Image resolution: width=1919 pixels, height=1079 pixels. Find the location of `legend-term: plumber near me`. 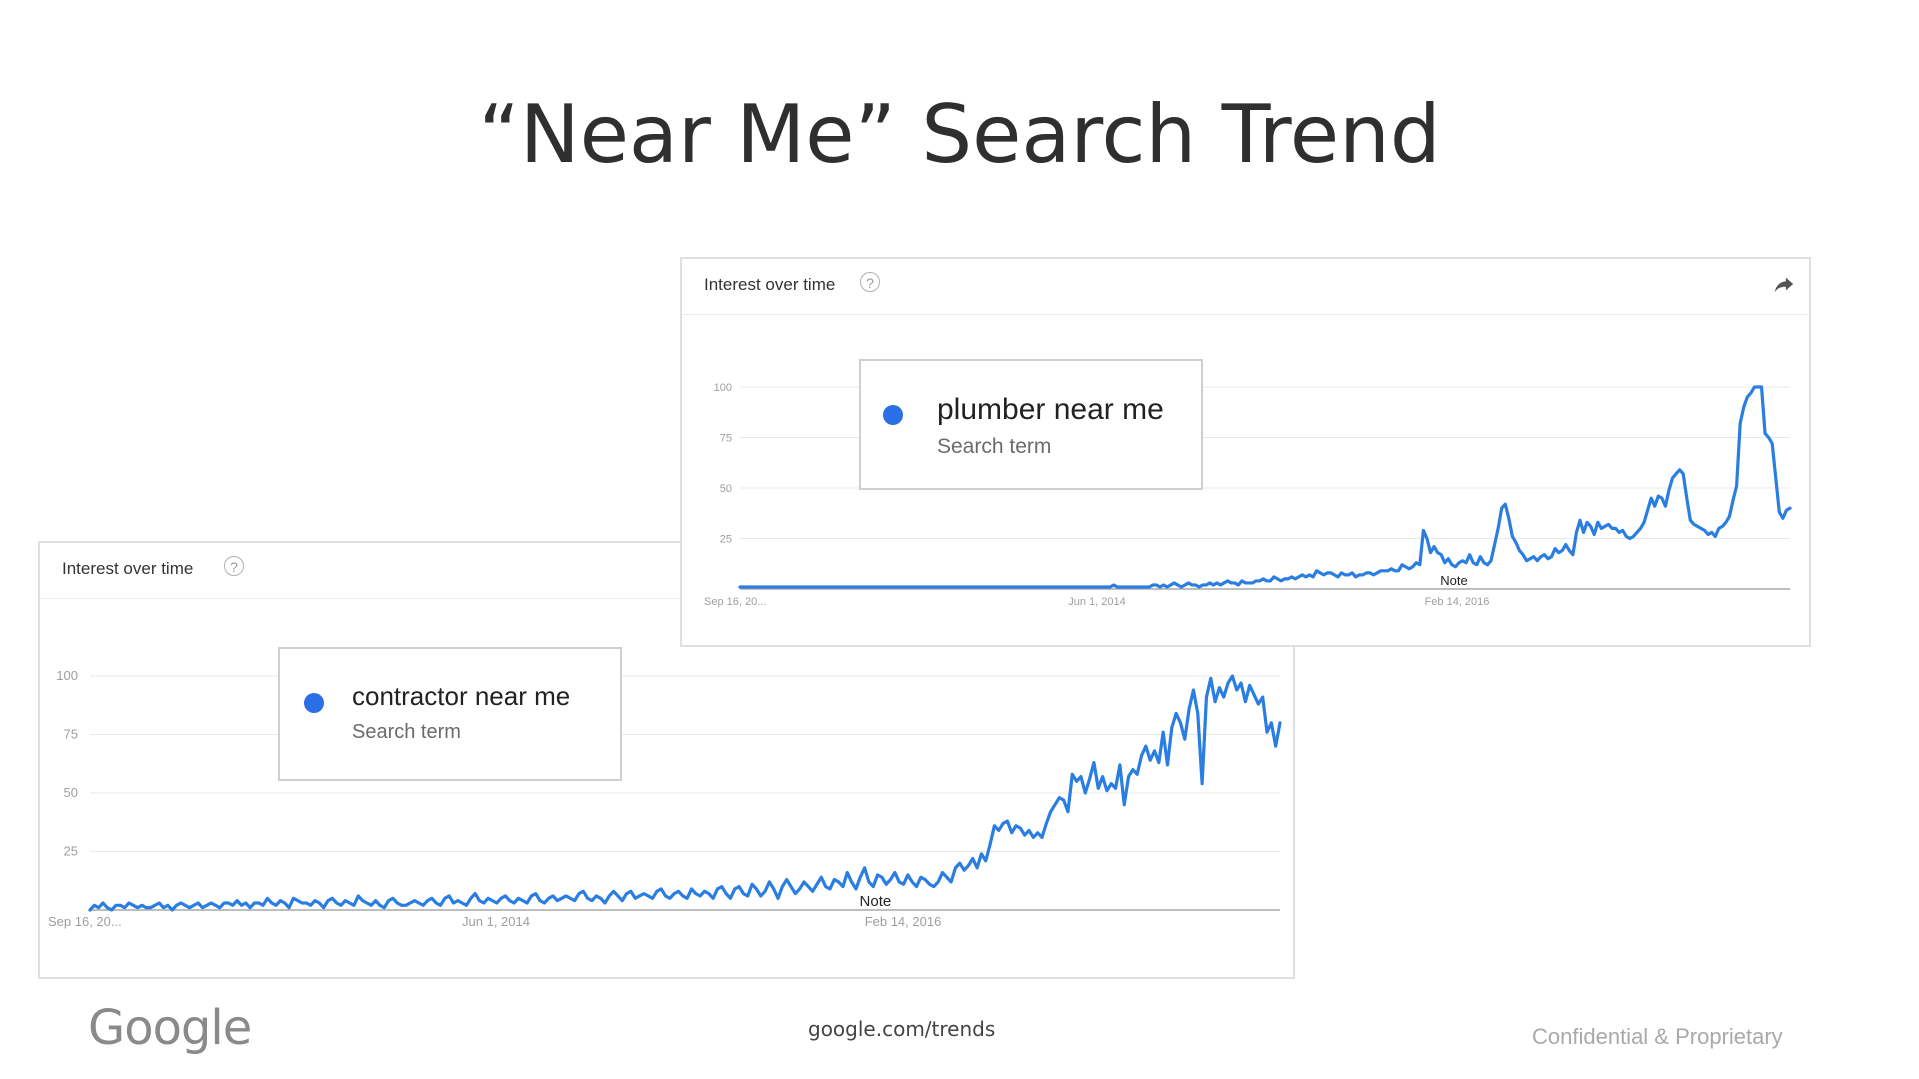

legend-term: plumber near me is located at coordinates (1050, 409).